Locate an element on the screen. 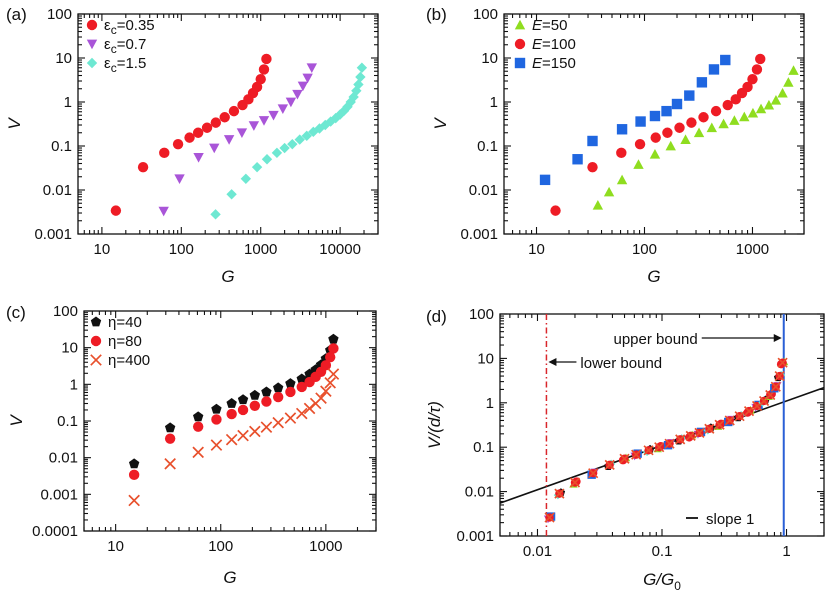 This screenshot has height=597, width=830. panel-a-legend-label-1: εc=0.7 is located at coordinates (125, 46).